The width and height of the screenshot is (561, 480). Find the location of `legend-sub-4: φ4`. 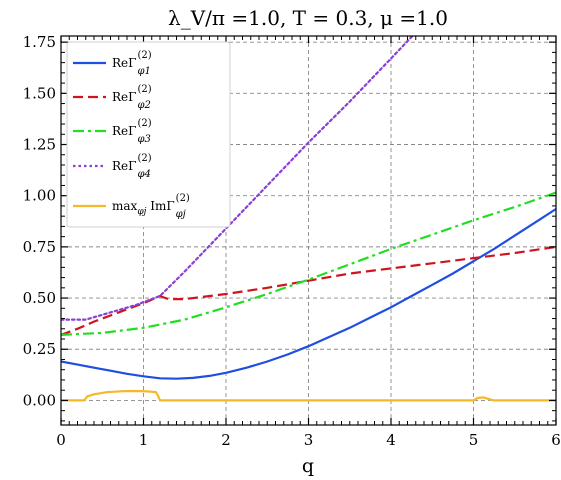

legend-sub-4: φ4 is located at coordinates (143, 174).